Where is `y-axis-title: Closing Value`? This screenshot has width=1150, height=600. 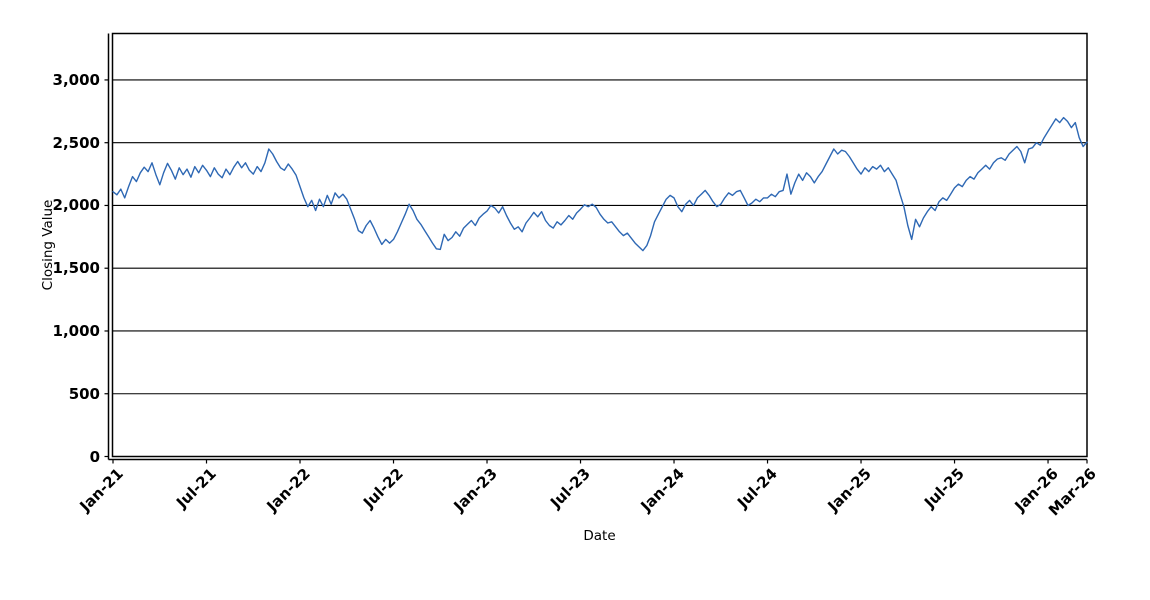 y-axis-title: Closing Value is located at coordinates (48, 245).